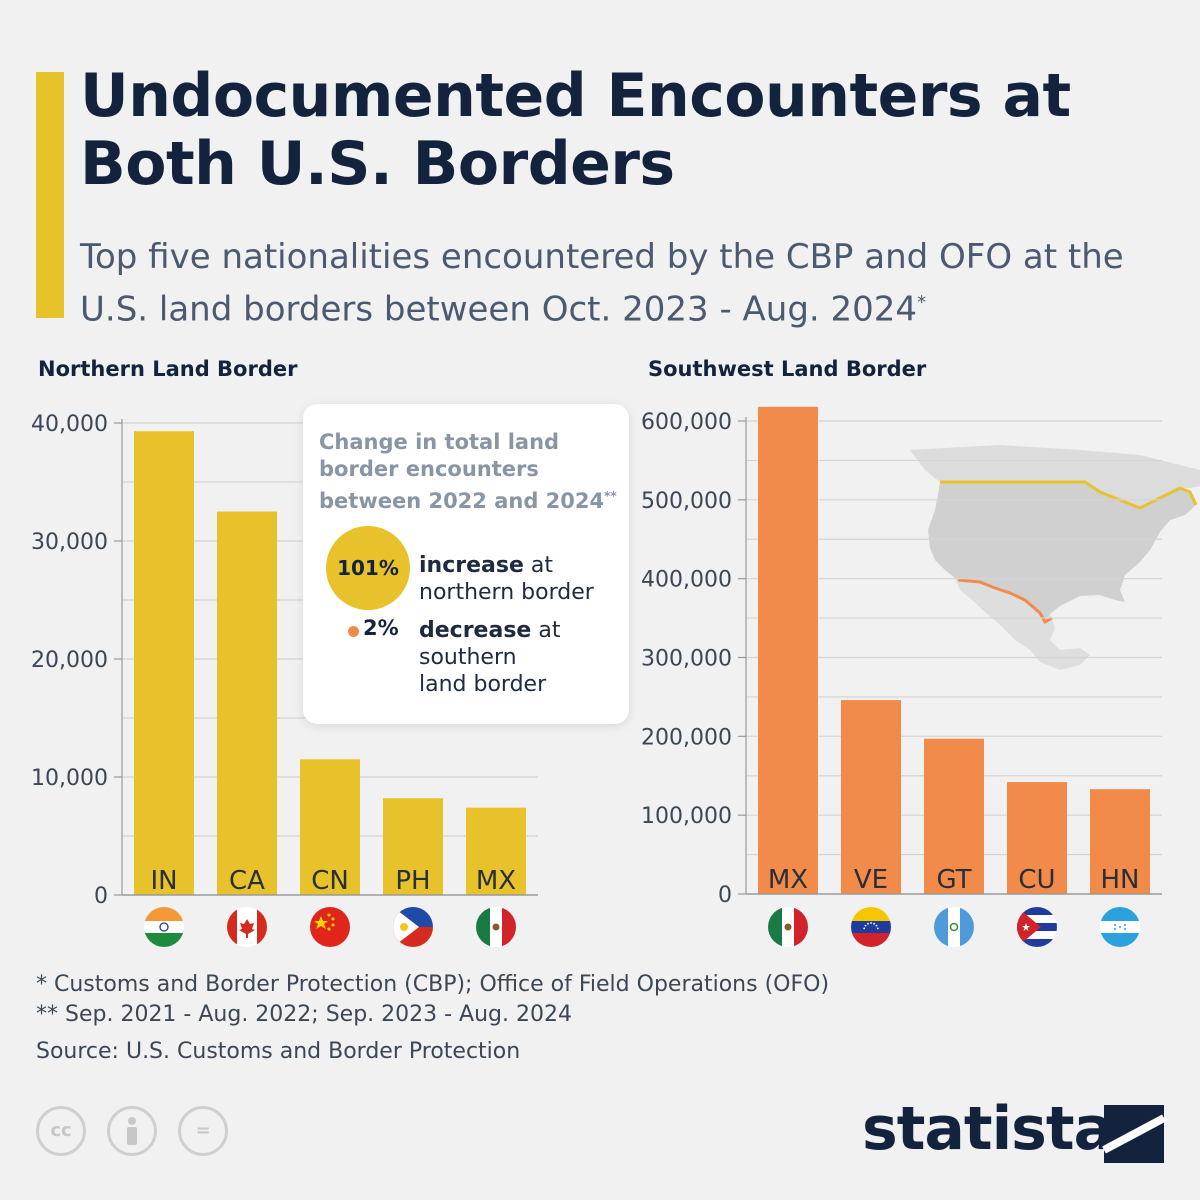 The width and height of the screenshot is (1200, 1200). What do you see at coordinates (686, 422) in the screenshot?
I see `y-tick-label: 600,000` at bounding box center [686, 422].